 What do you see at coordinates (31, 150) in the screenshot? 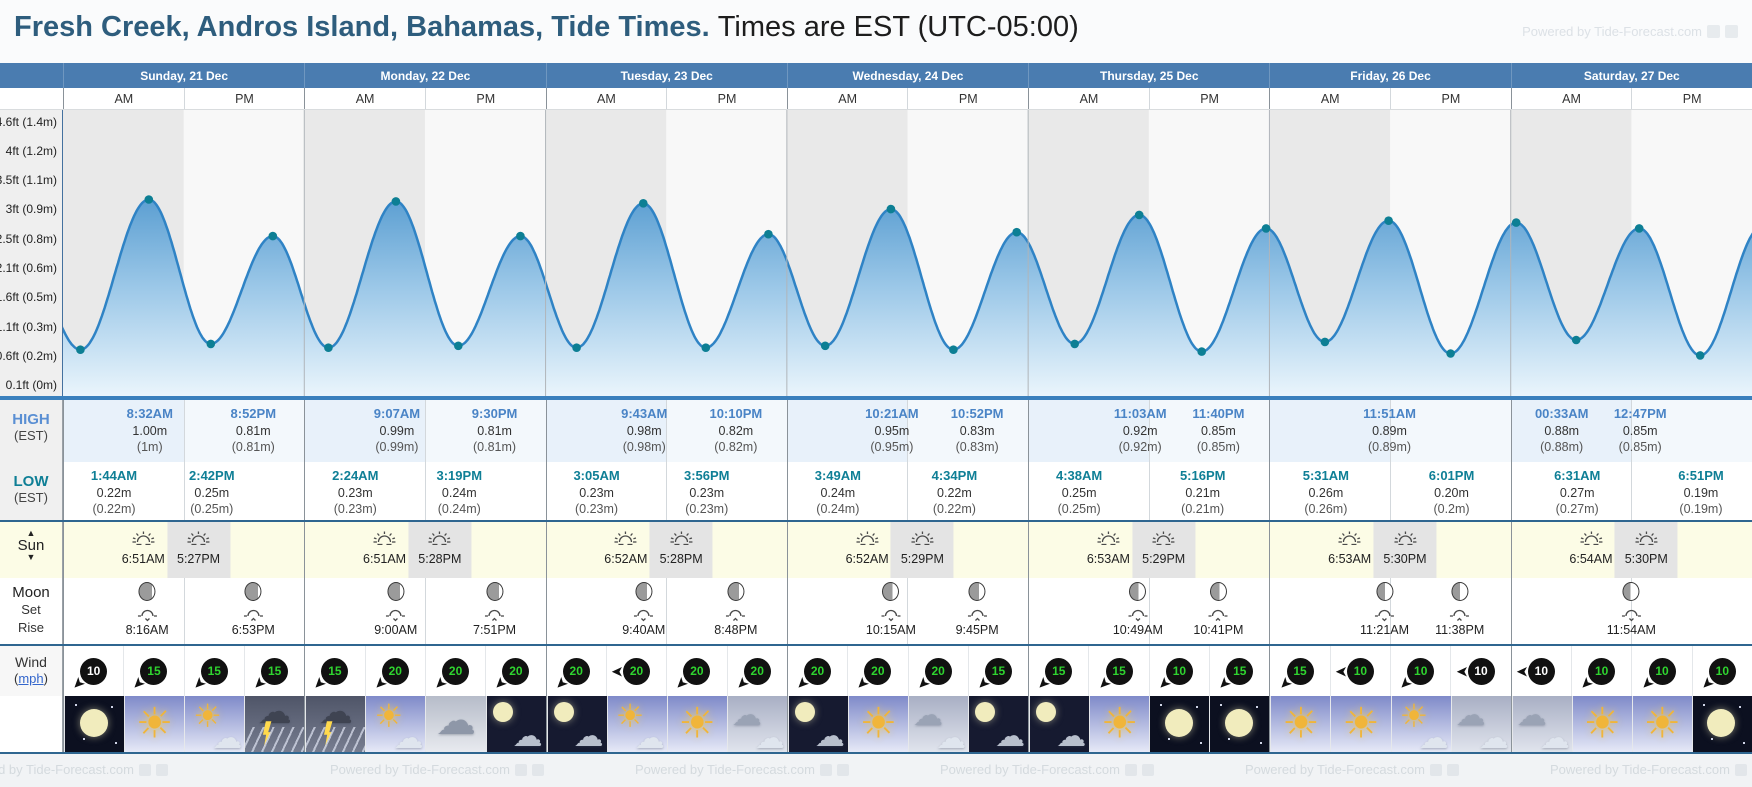
I see `y-axis-tick: 4ft (1.2m)` at bounding box center [31, 150].